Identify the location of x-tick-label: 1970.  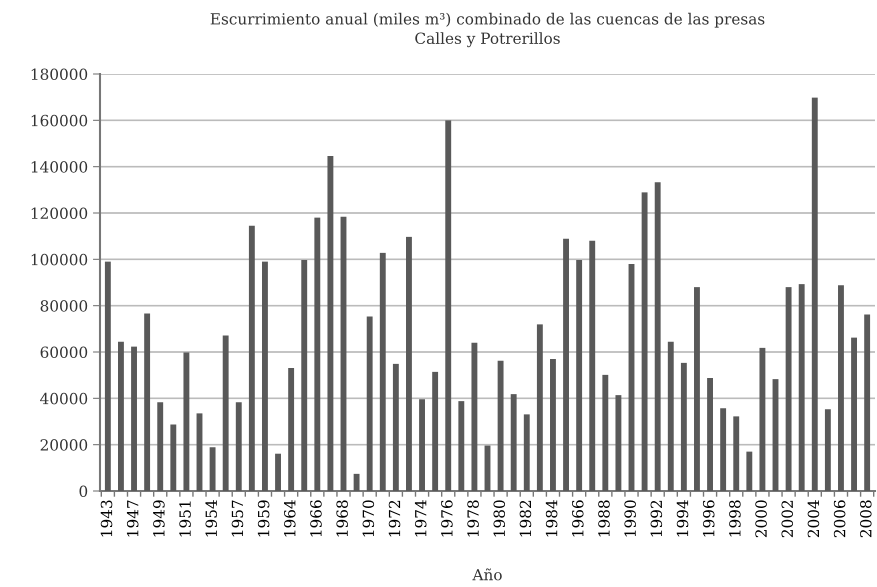
(368, 518).